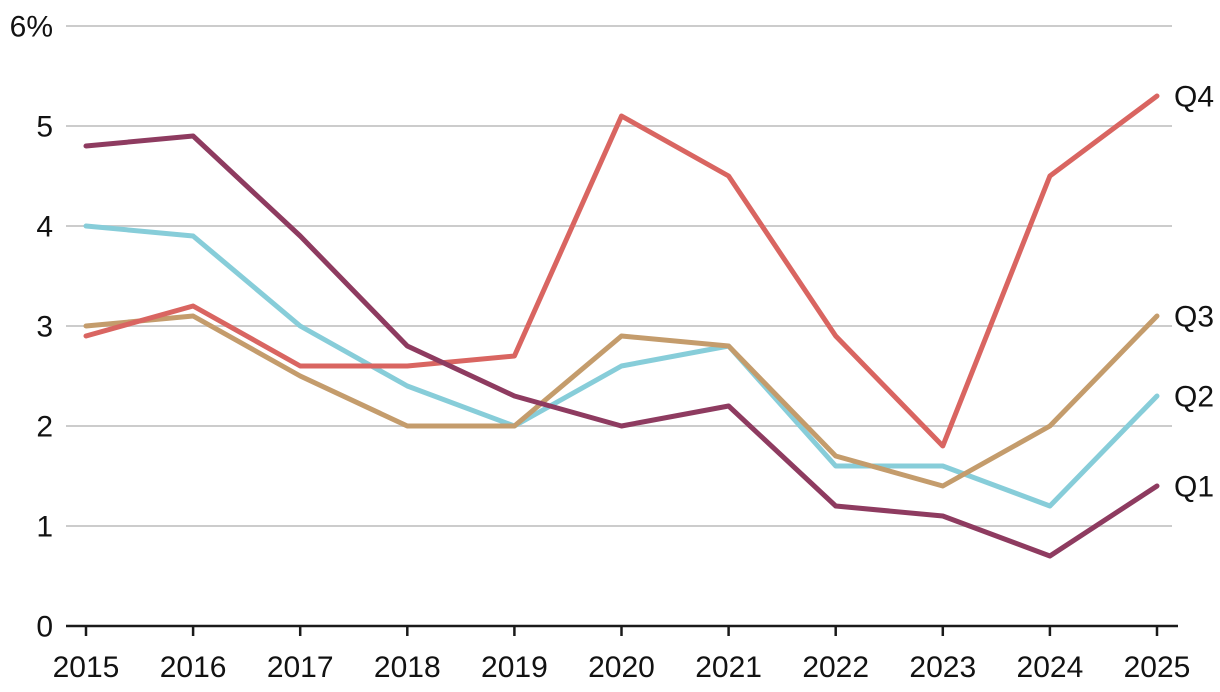  What do you see at coordinates (31, 327) in the screenshot?
I see `y-axis-labels-group: 0 1 2 3 4 5 6%` at bounding box center [31, 327].